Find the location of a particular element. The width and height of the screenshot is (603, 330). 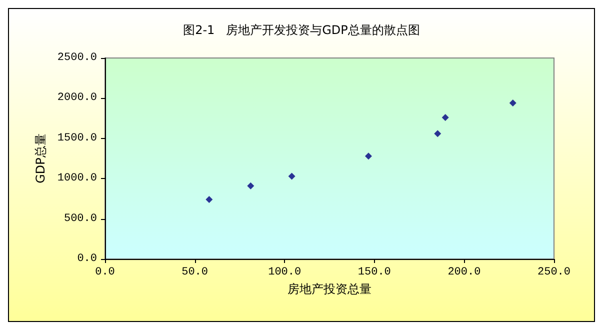

x-axis-title: 房地产投资总量 is located at coordinates (330, 289).